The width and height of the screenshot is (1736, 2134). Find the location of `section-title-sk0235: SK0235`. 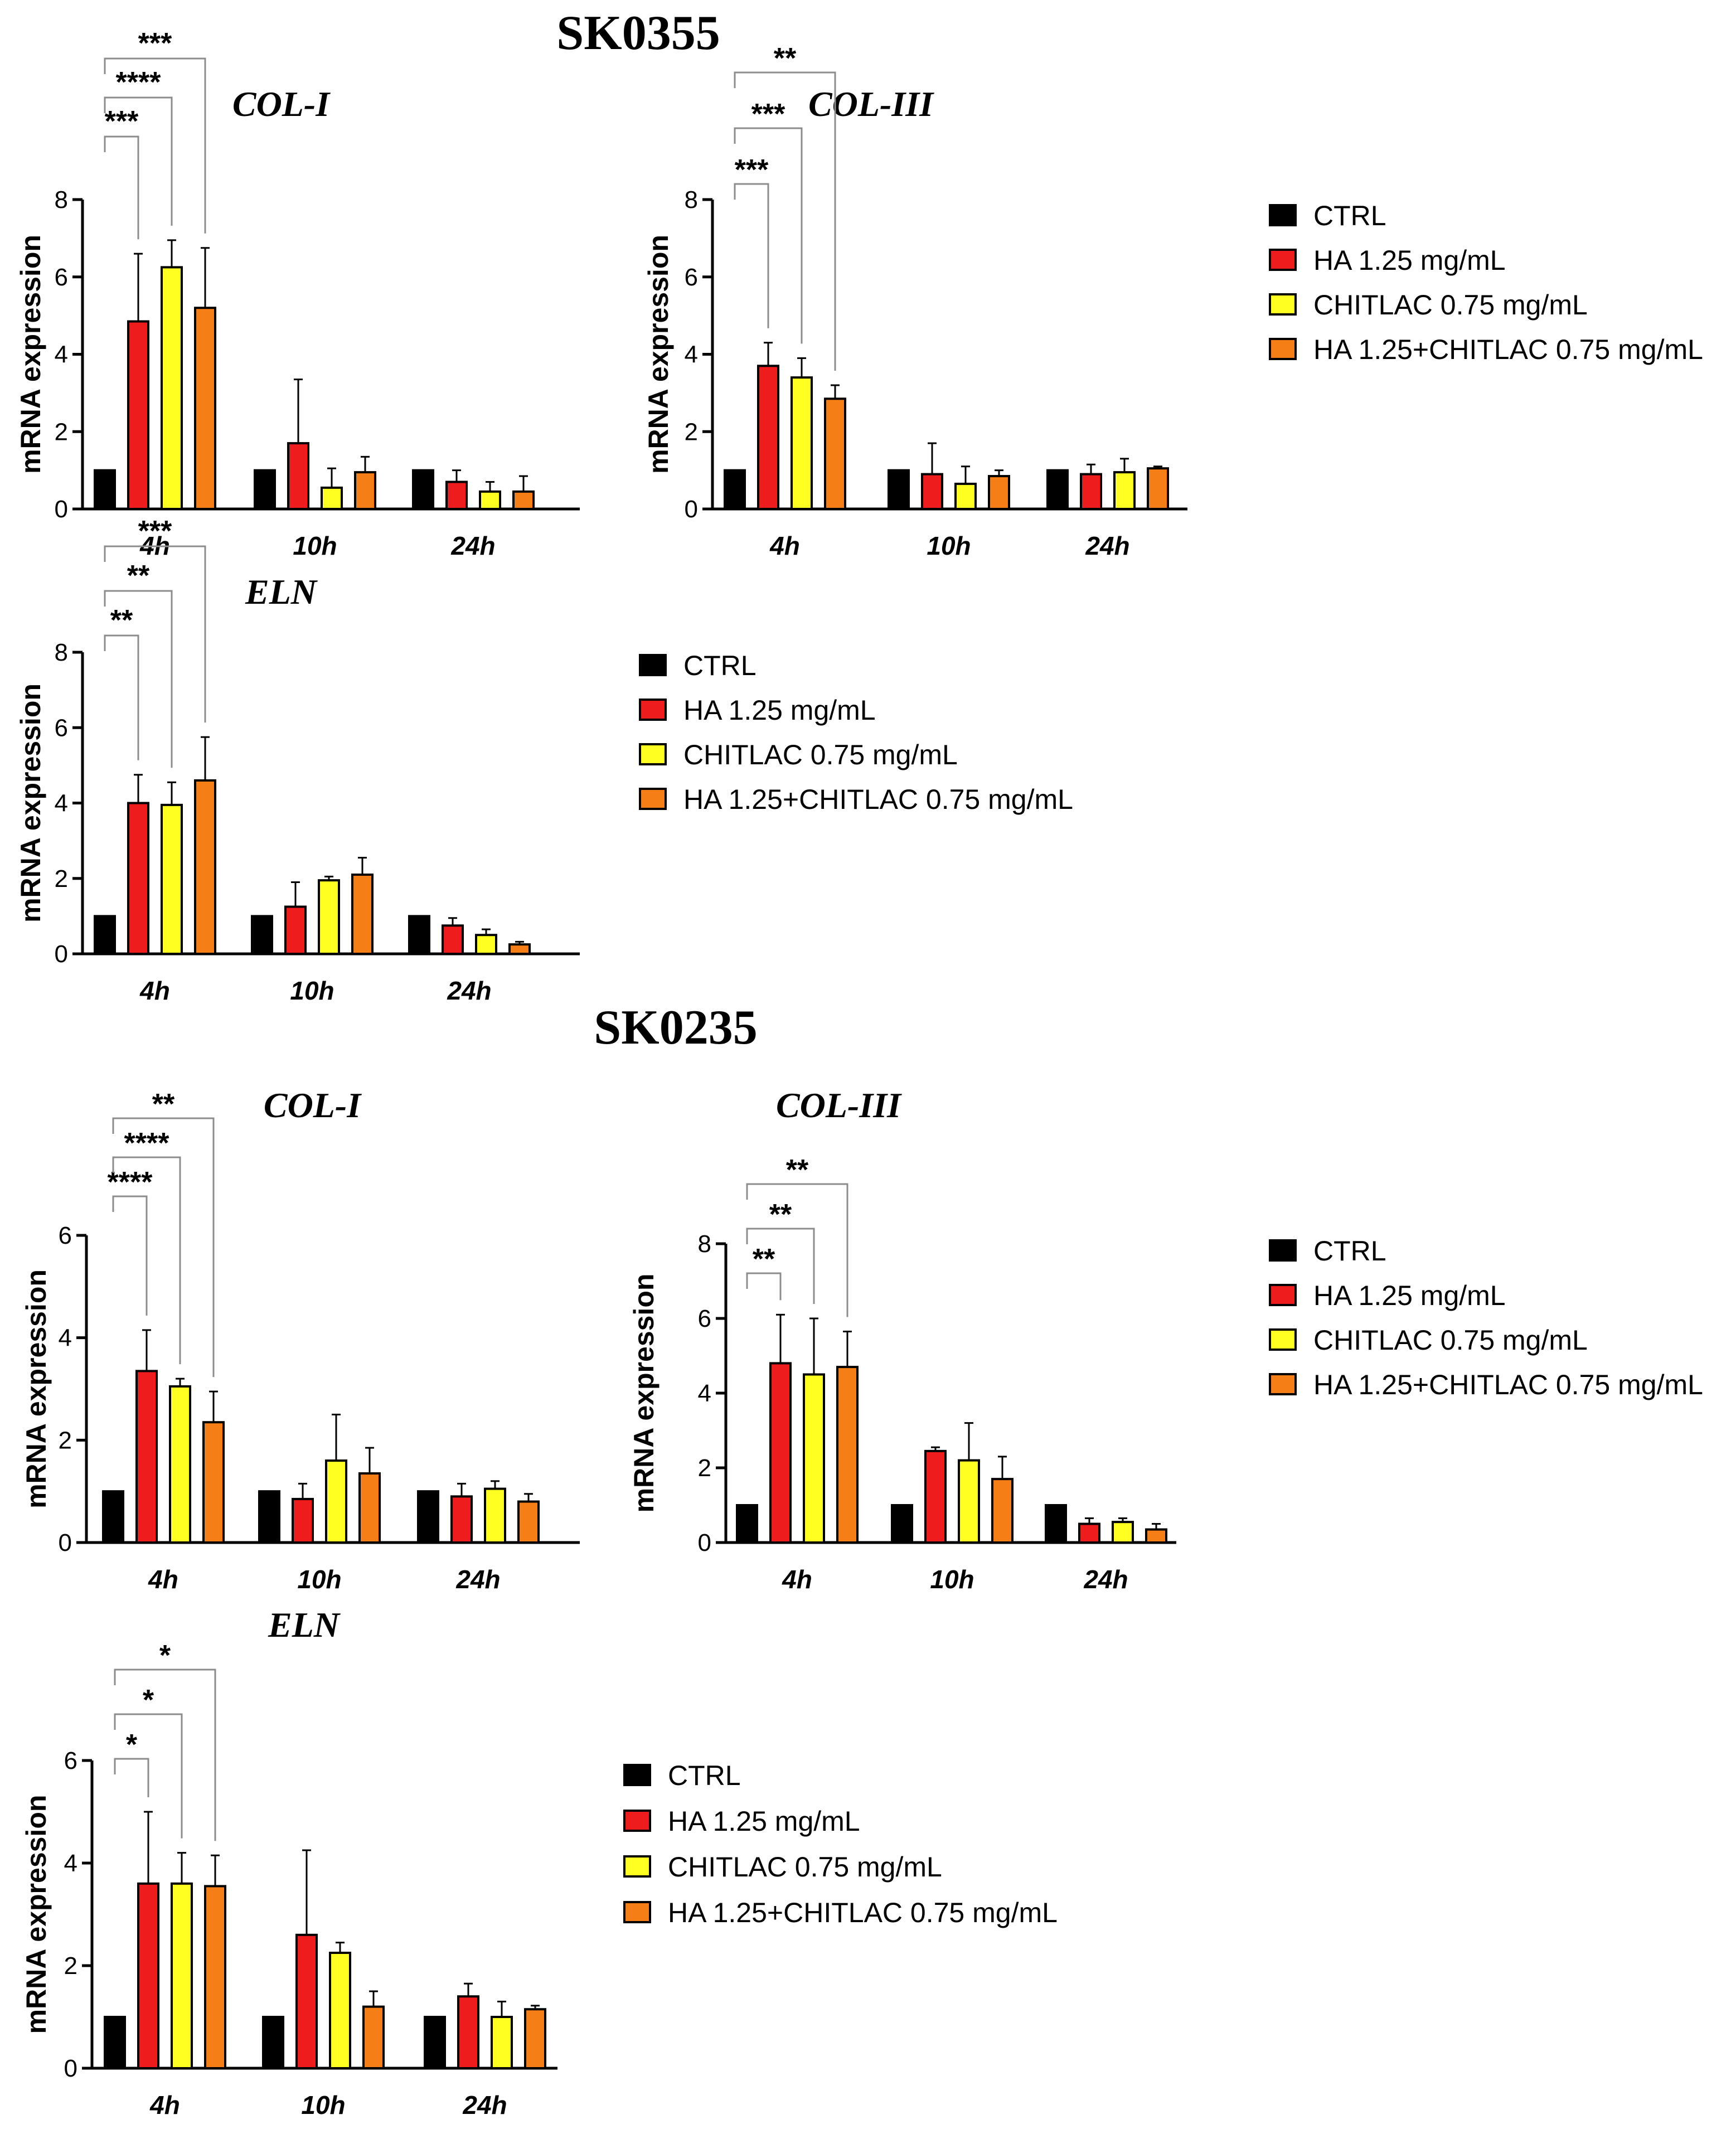

section-title-sk0235: SK0235 is located at coordinates (676, 1028).